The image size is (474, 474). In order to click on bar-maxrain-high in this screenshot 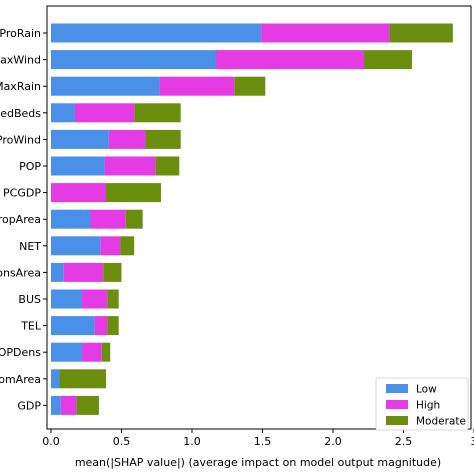, I will do `click(197, 86)`.